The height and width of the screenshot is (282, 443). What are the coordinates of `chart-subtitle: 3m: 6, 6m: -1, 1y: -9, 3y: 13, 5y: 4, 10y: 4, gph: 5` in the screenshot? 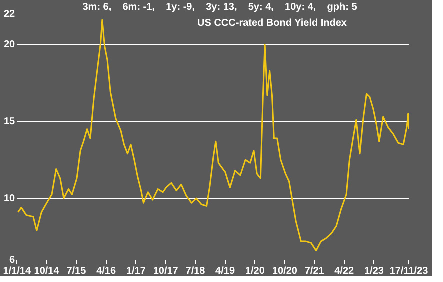 It's located at (220, 7).